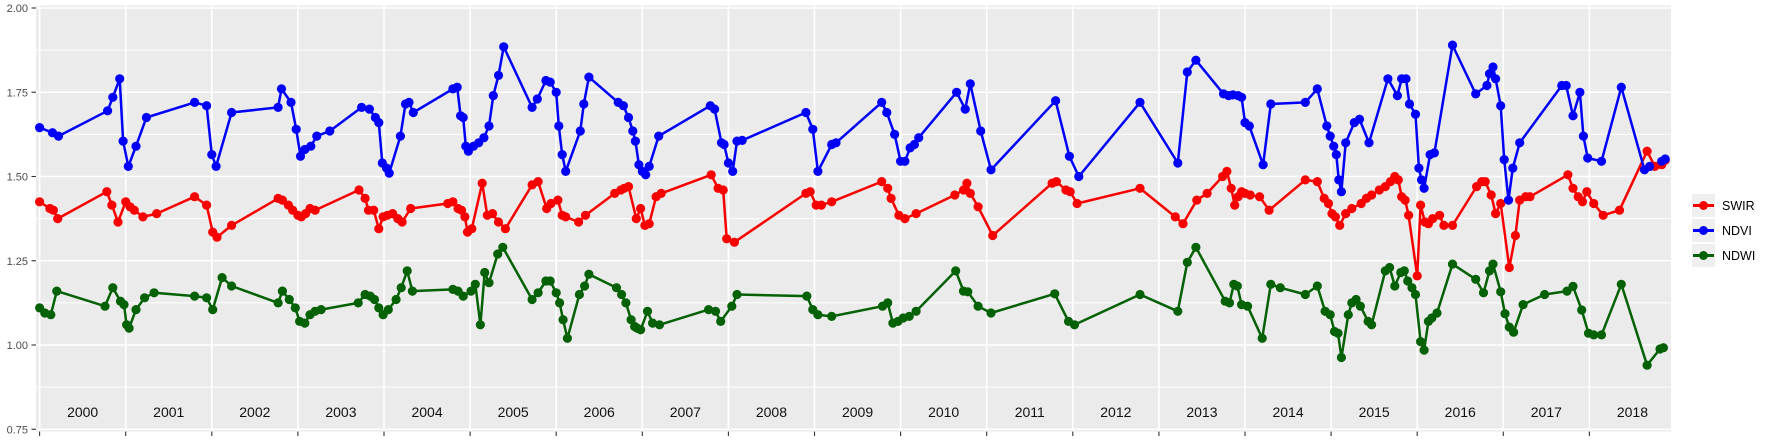 The image size is (1773, 442). Describe the element at coordinates (1723, 230) in the screenshot. I see `legend-entry-ndvi: NDVI` at that location.